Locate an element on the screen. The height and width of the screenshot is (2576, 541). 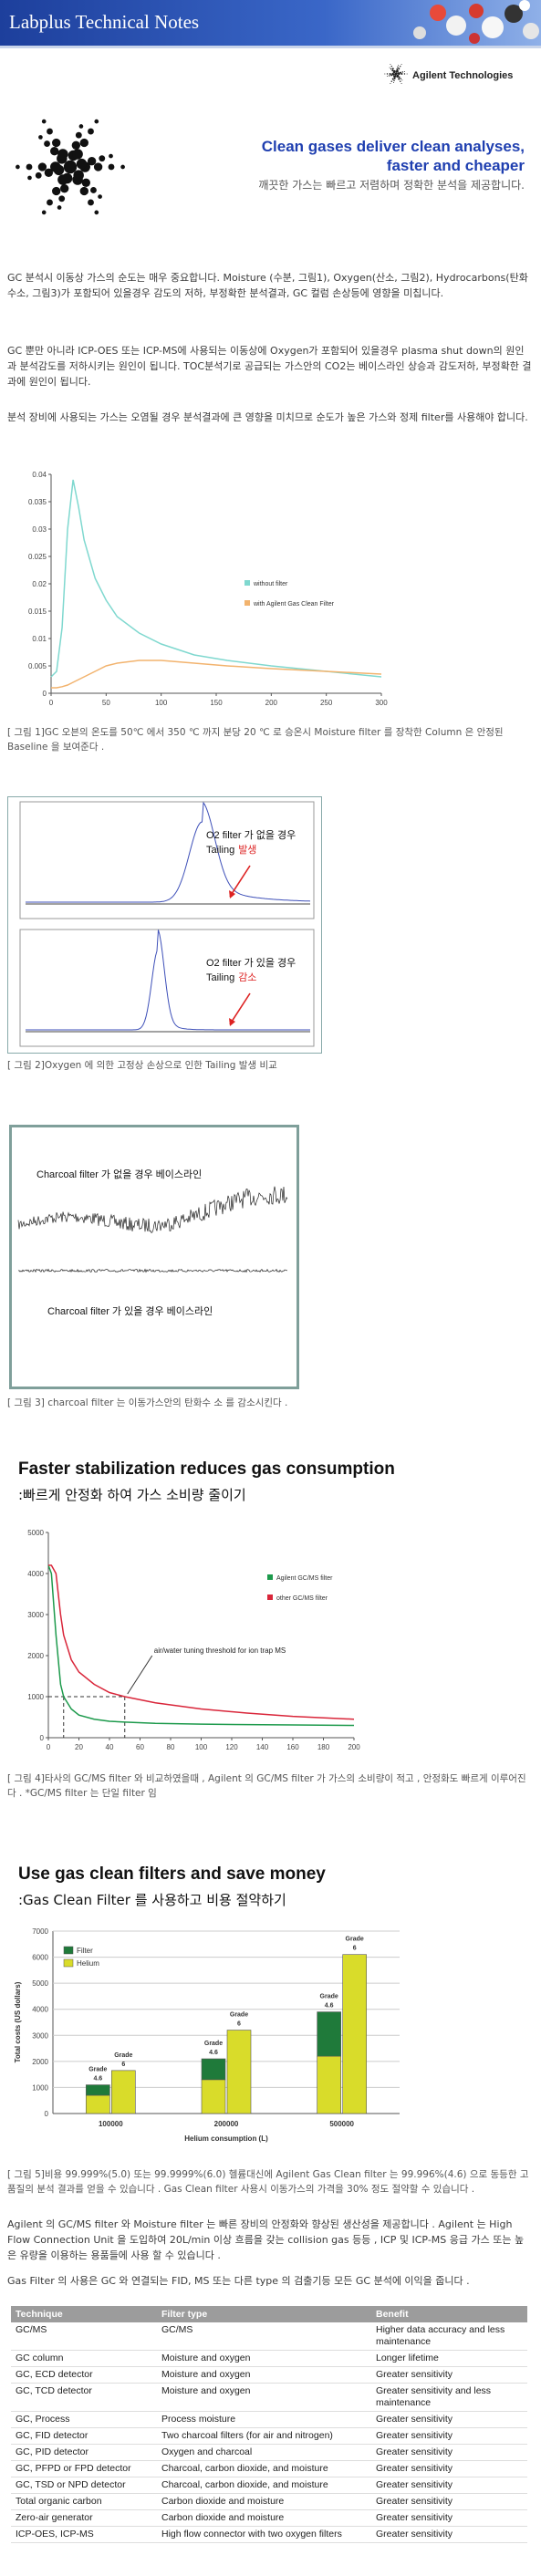
table-cell: Carbon dioxide and moisture is located at coordinates (264, 2518).